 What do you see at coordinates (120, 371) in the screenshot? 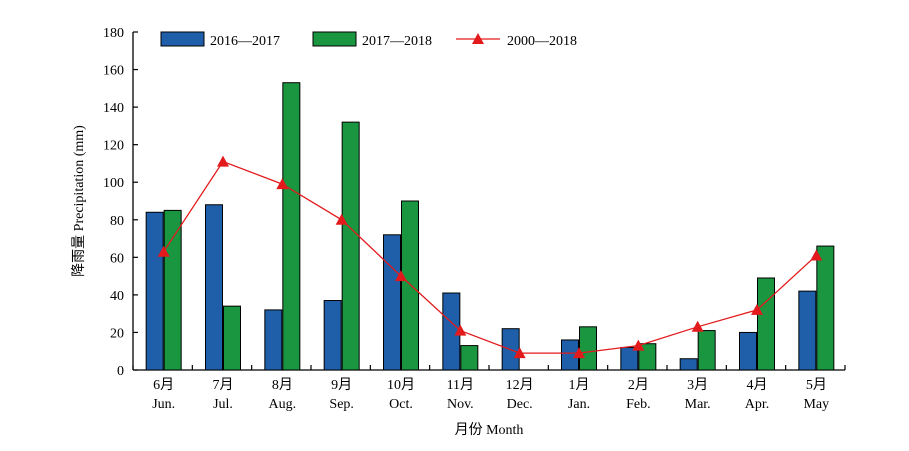
I see `y-tick-label: 0` at bounding box center [120, 371].